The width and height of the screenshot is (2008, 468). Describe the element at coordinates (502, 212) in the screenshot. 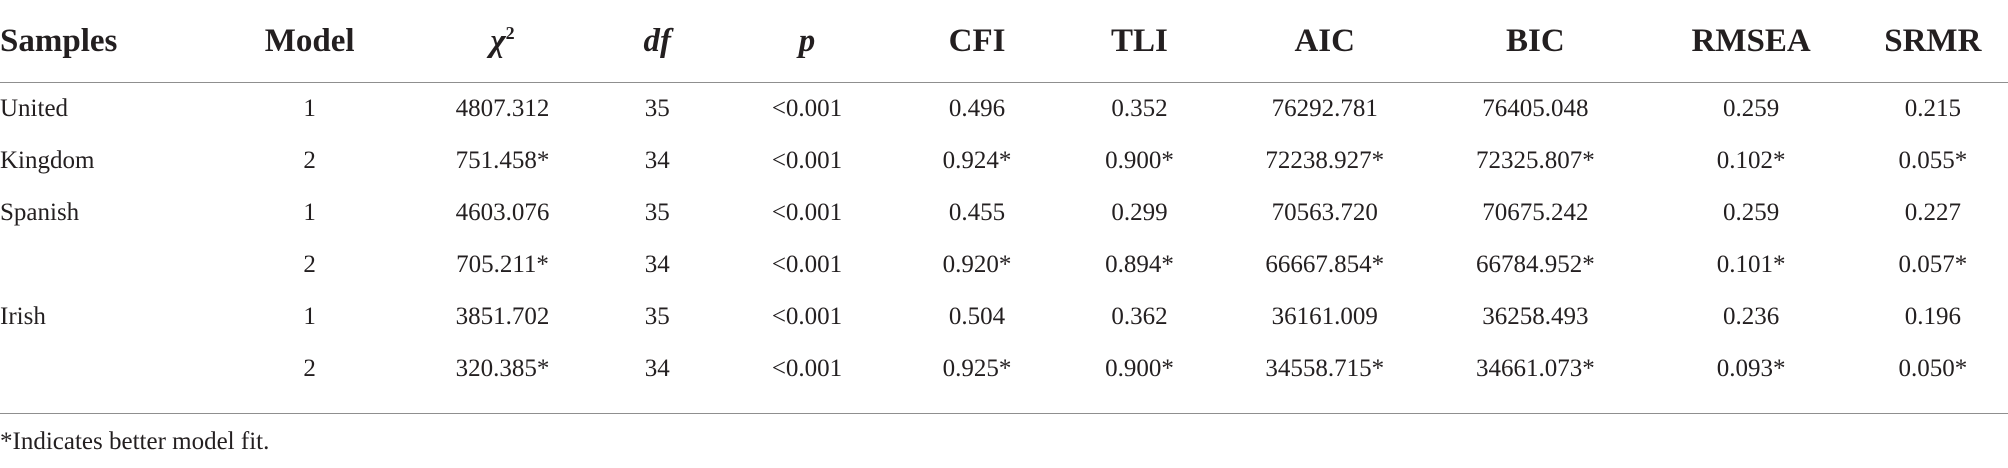

I see `cell-chi2: 4603.076` at that location.